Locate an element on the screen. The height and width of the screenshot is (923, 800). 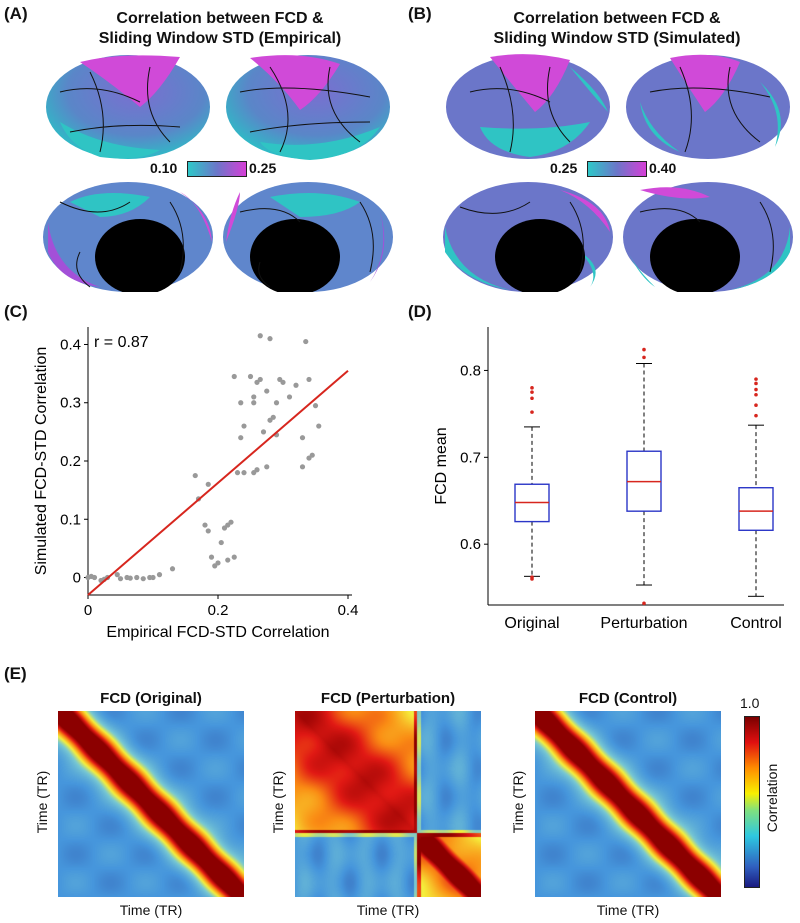
panel-a-brain-surfaces is located at coordinates (218, 173).